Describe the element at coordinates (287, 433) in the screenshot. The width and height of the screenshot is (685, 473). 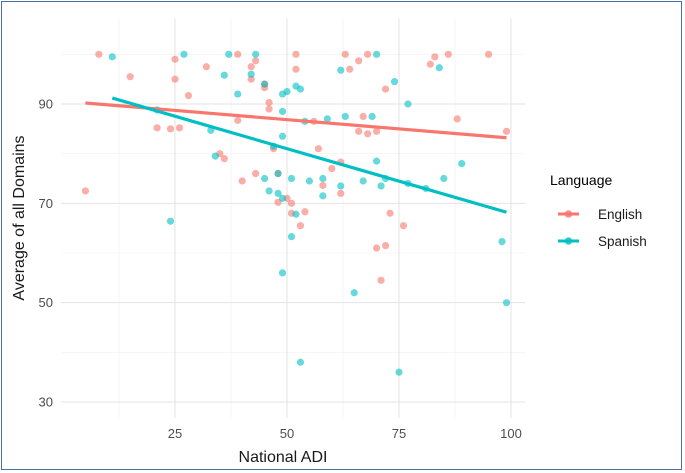
I see `x-tick-label: 50` at that location.